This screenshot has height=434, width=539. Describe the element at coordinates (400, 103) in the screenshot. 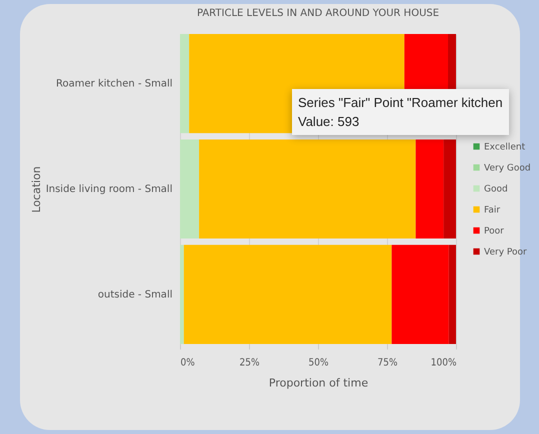

I see `annotation: Series "Fair" Point "Roamer kitchen` at that location.